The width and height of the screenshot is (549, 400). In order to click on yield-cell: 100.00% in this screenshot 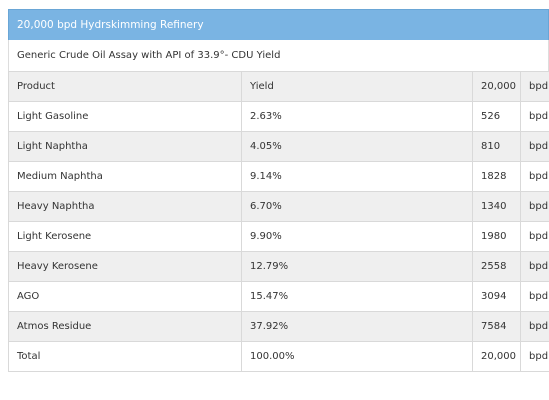, I will do `click(357, 356)`.